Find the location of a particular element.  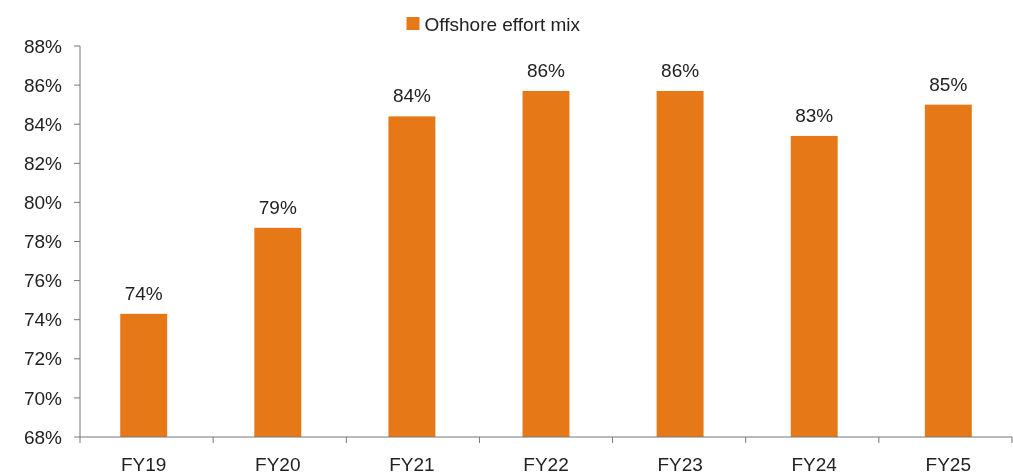

x-tick-label: FY22 is located at coordinates (546, 464).